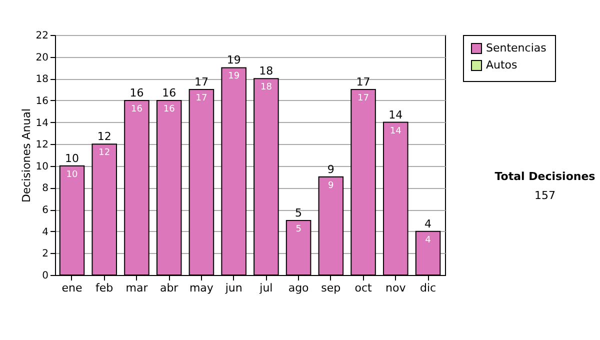 The image size is (600, 340). Describe the element at coordinates (396, 131) in the screenshot. I see `data-label: 14` at that location.